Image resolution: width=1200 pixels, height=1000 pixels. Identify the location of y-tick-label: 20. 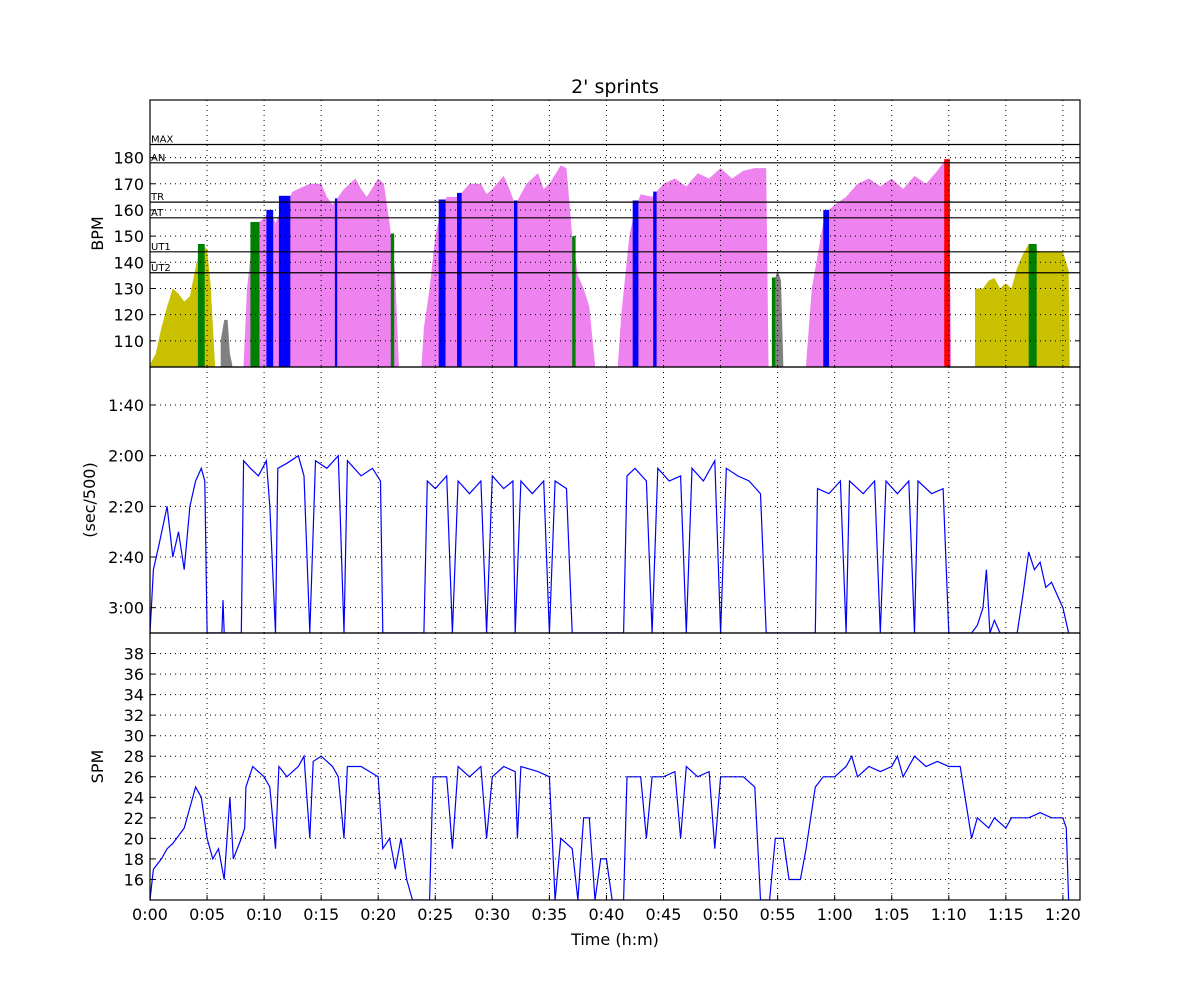
(134, 838).